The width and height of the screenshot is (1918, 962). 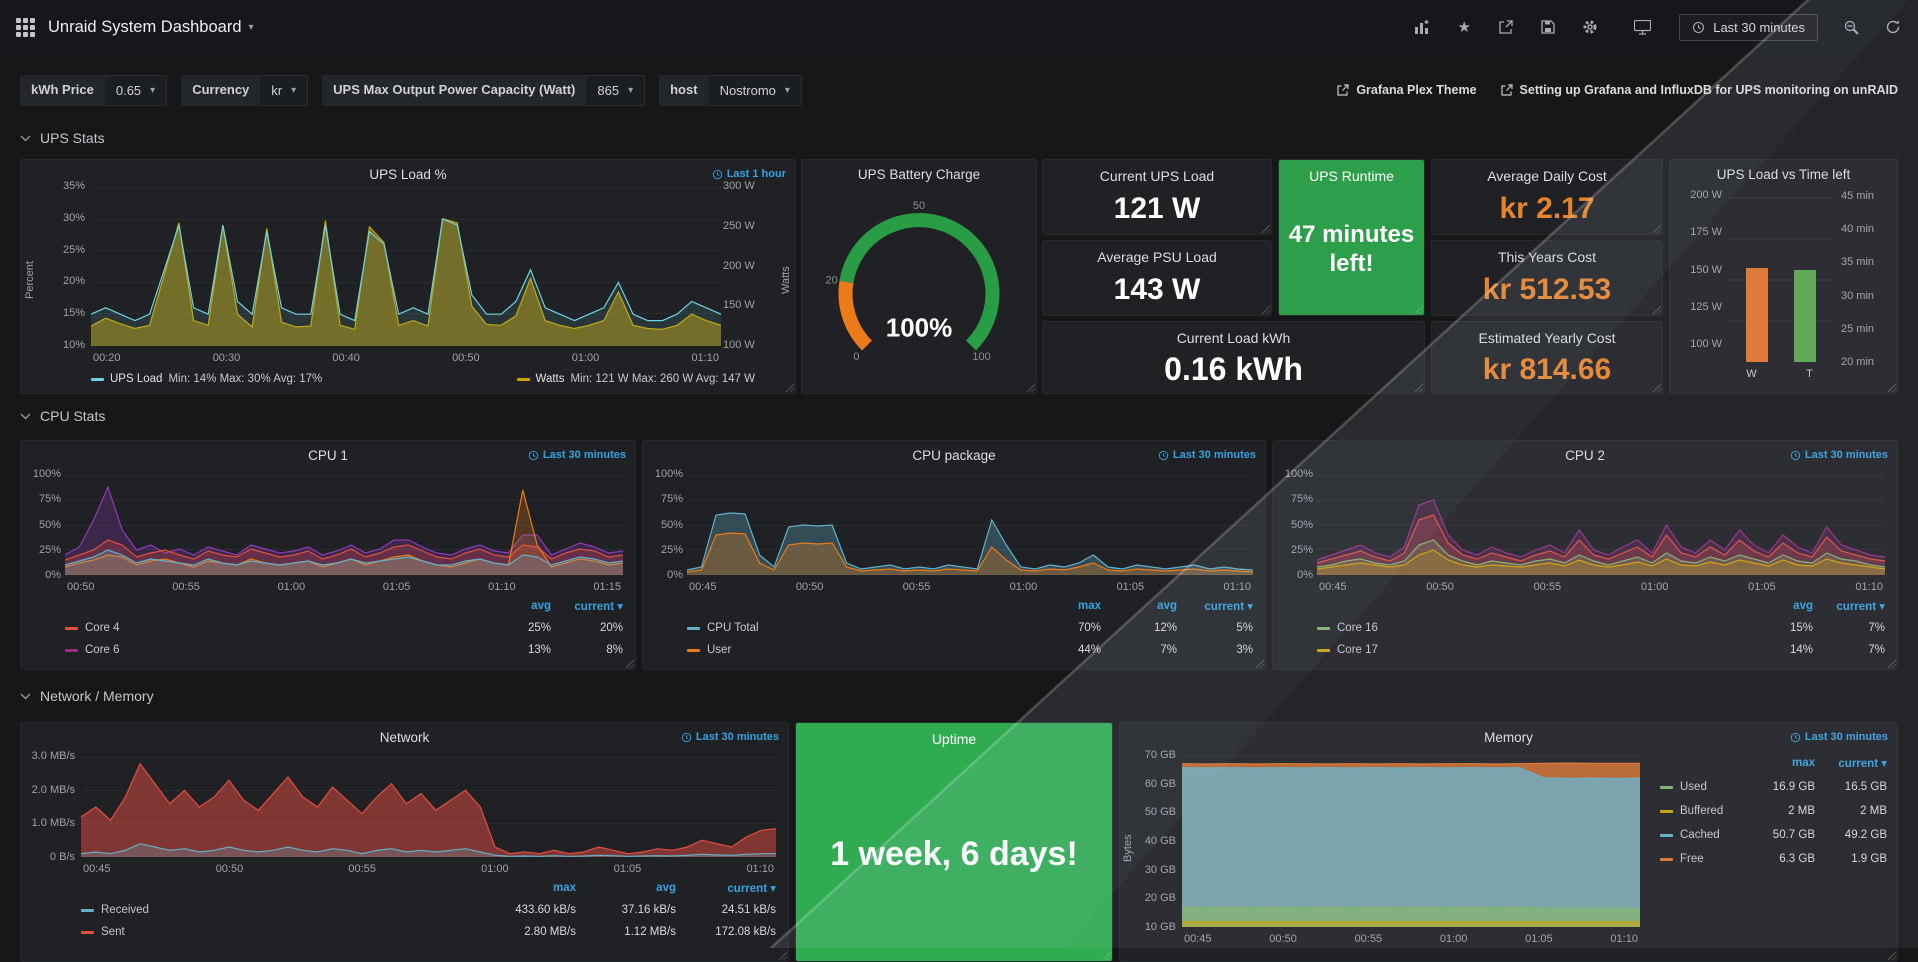 I want to click on panel-title: Average PSU Load, so click(x=1157, y=257).